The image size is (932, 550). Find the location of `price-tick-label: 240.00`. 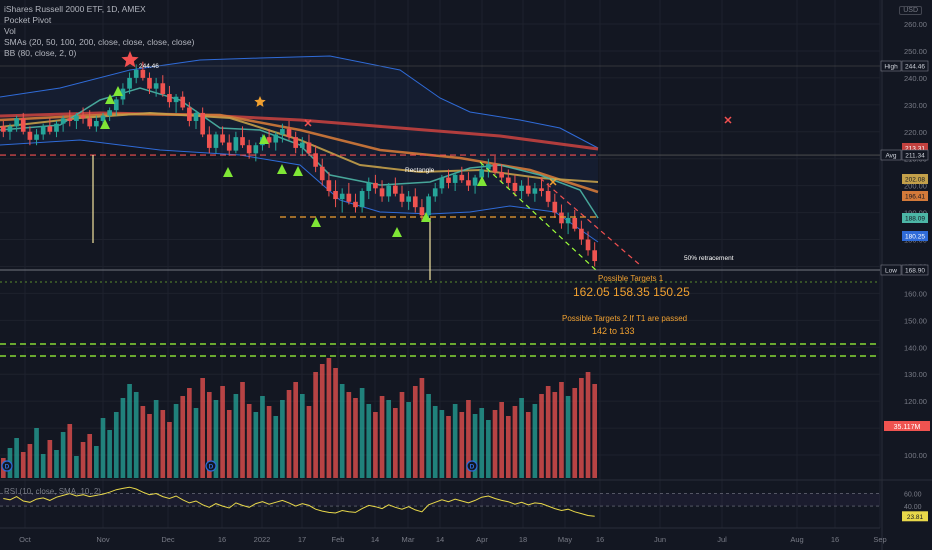

price-tick-label: 240.00 is located at coordinates (915, 78).